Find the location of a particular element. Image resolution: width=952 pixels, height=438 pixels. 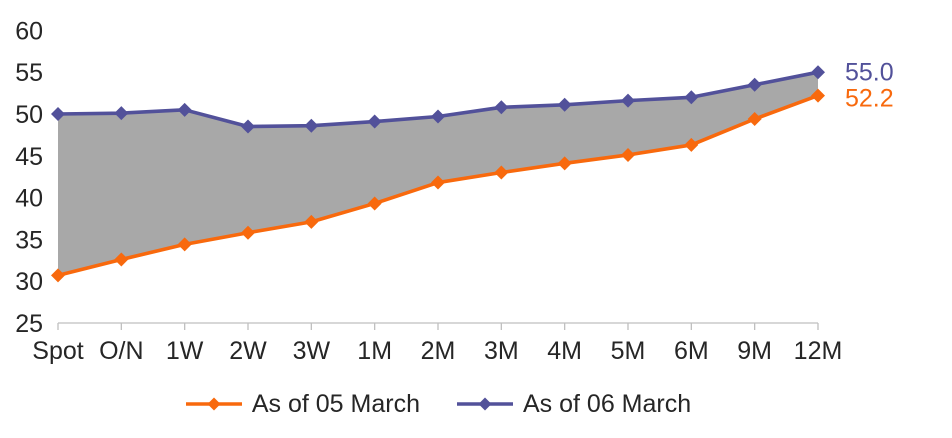

legend-label-as-of-06-march: As of 06 March is located at coordinates (607, 403).